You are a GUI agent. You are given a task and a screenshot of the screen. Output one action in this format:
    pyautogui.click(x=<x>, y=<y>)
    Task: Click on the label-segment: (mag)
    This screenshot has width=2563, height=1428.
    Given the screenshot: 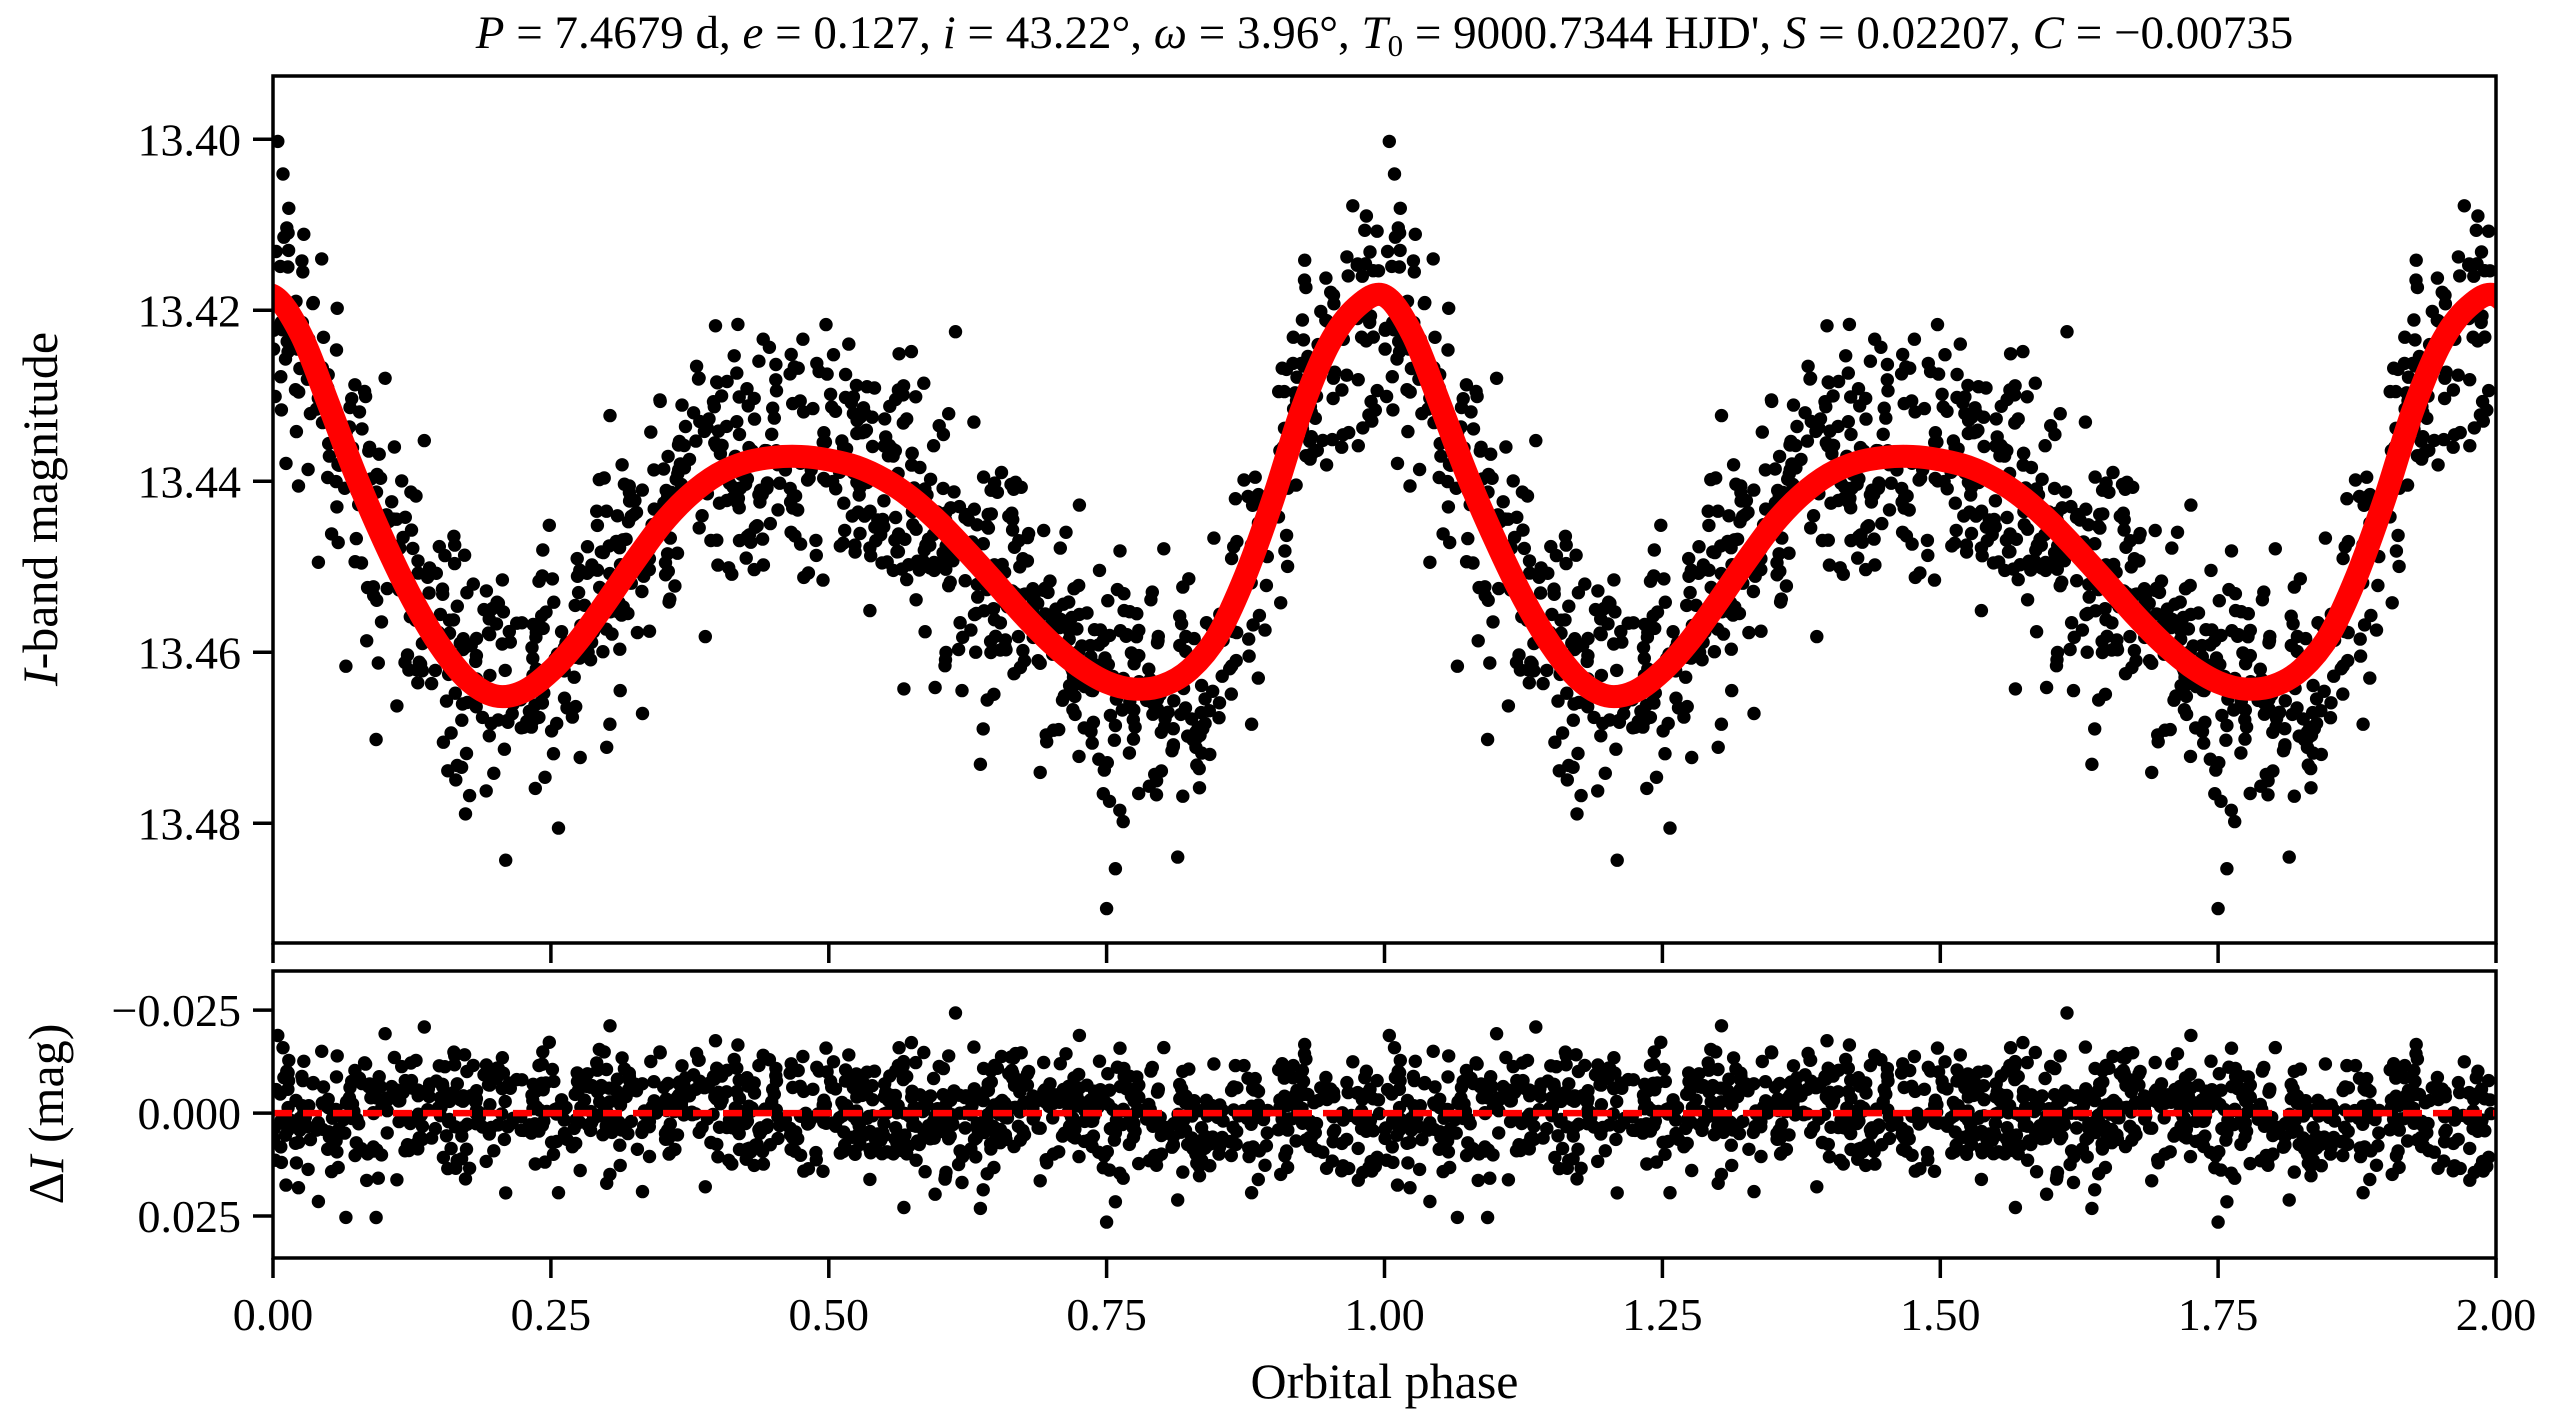 What is the action you would take?
    pyautogui.click(x=46, y=1089)
    